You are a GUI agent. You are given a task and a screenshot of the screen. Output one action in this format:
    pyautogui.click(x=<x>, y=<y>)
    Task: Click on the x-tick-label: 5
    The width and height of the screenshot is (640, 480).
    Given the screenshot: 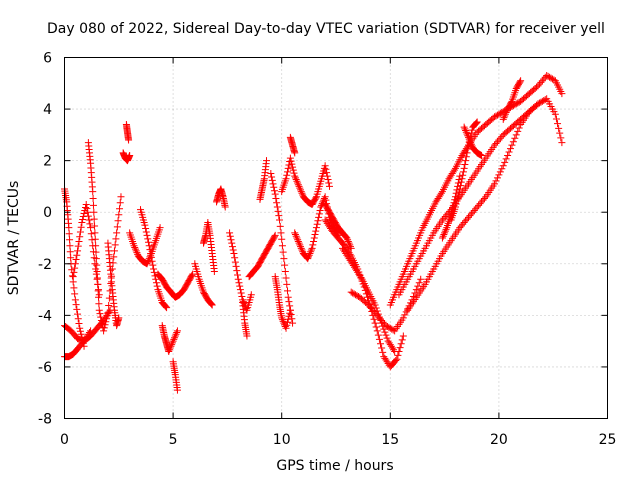 What is the action you would take?
    pyautogui.click(x=173, y=440)
    